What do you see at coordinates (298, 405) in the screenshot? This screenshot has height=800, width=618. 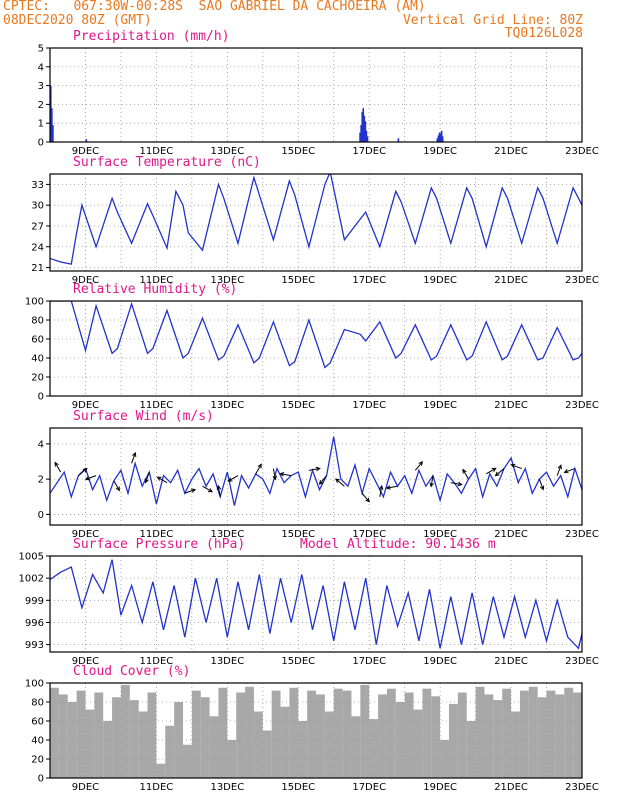 I see `x-tick-label: 15DEC` at bounding box center [298, 405].